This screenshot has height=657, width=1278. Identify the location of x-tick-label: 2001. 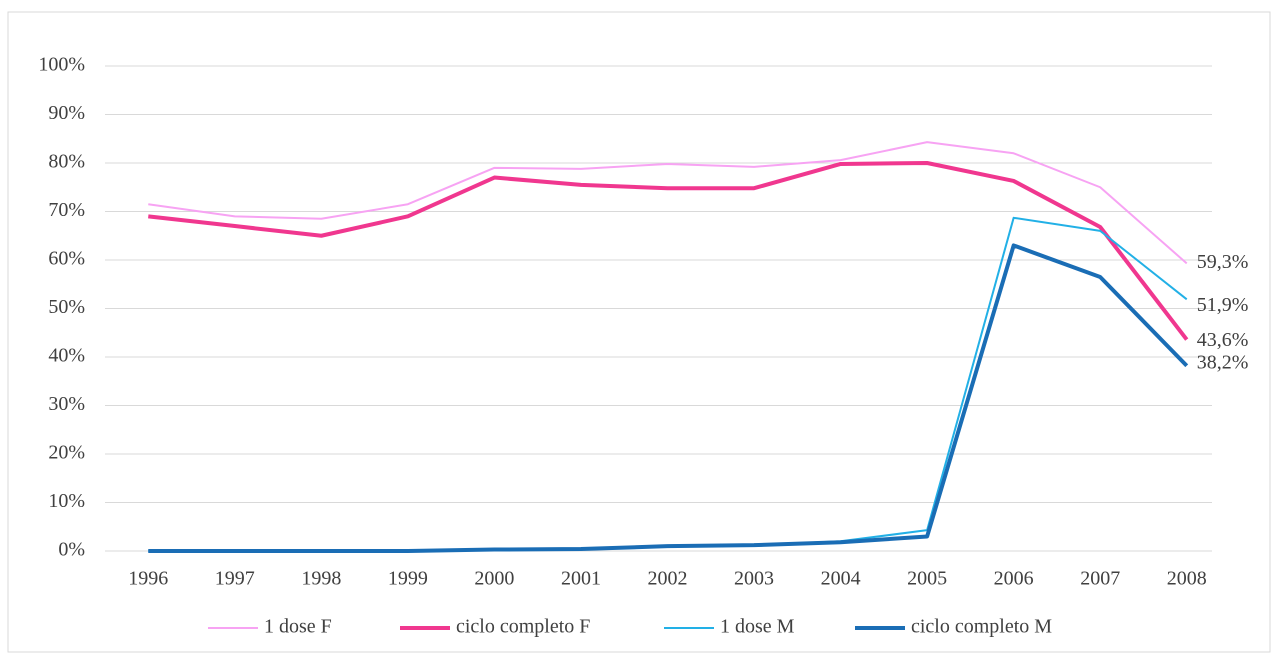
(581, 579).